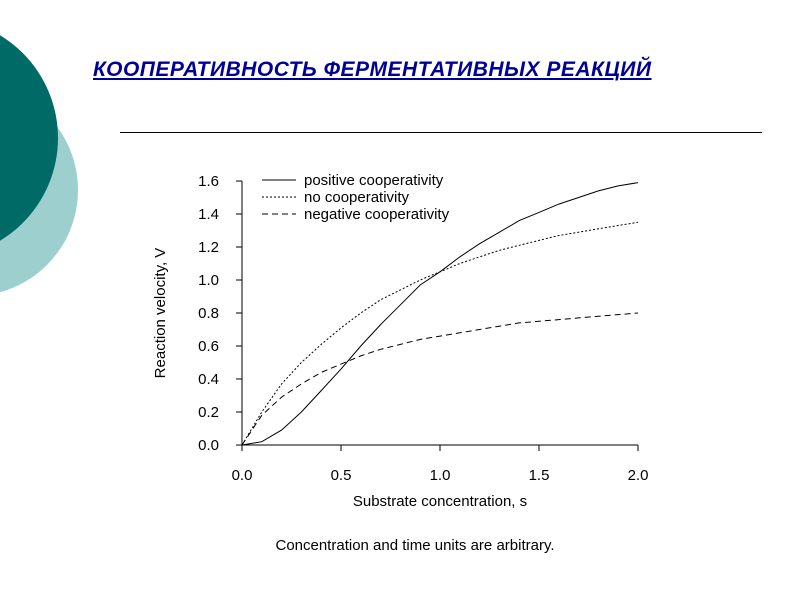 The height and width of the screenshot is (600, 800). I want to click on y-tick-label: 0.4, so click(208, 379).